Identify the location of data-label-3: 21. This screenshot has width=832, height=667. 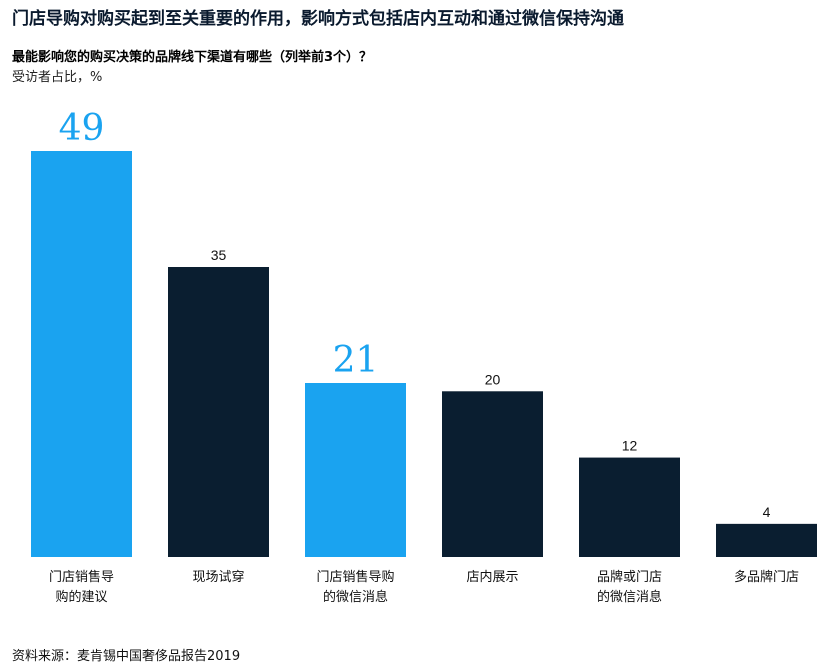
(356, 360).